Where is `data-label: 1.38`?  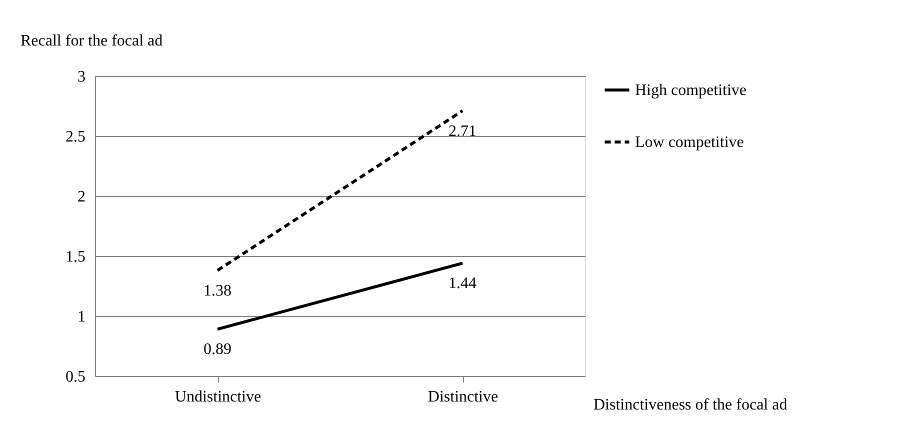 data-label: 1.38 is located at coordinates (218, 291).